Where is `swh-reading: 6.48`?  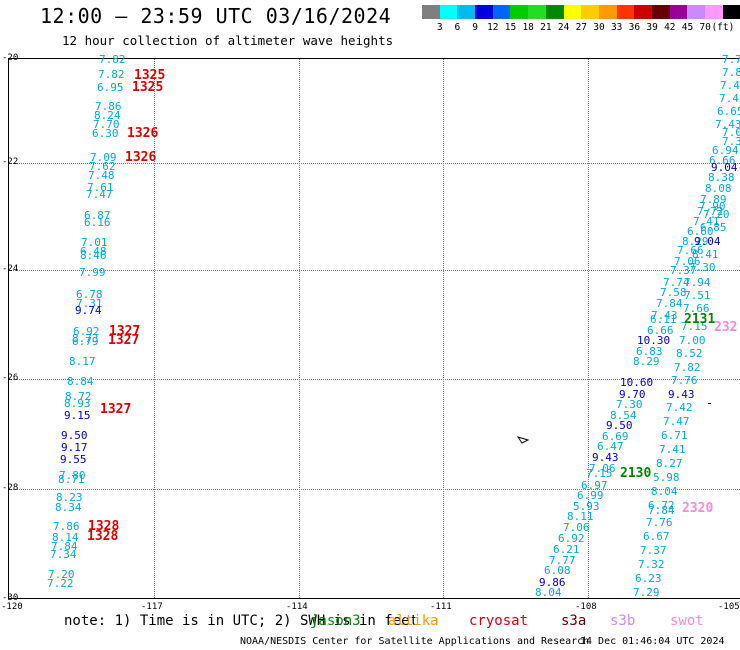
swh-reading: 6.48 is located at coordinates (93, 251).